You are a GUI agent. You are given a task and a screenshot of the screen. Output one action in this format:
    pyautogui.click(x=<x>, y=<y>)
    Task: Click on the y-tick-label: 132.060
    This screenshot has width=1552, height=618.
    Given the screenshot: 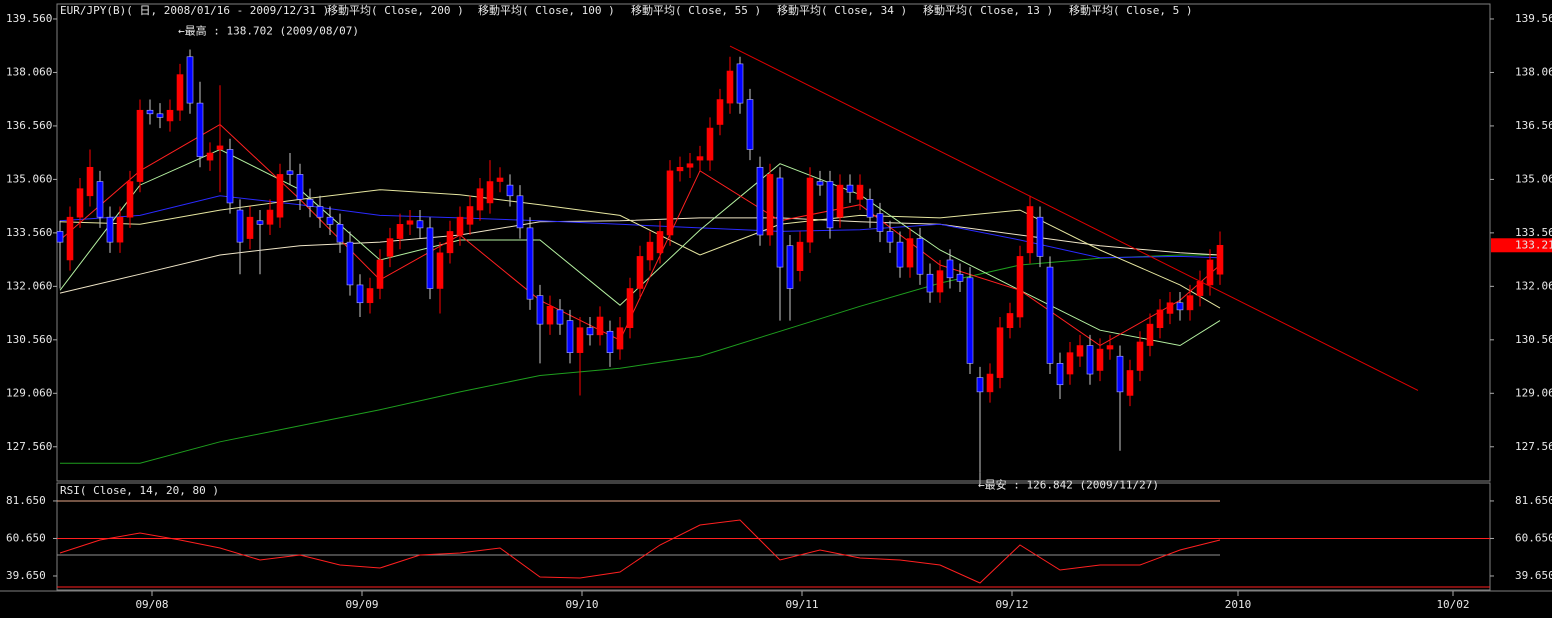 What is the action you would take?
    pyautogui.click(x=1533, y=285)
    